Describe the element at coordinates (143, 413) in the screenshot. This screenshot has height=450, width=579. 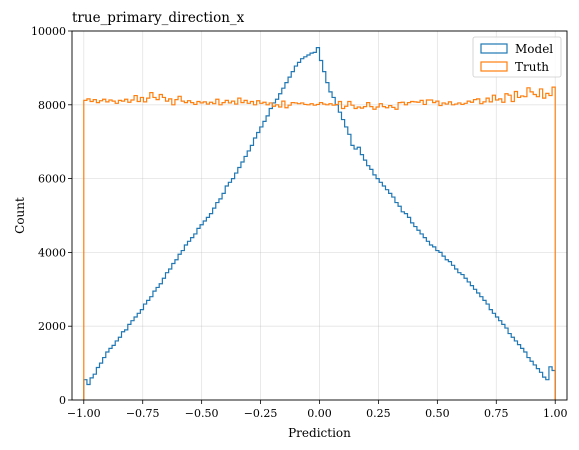
I see `x-tick-label: −0.75` at that location.